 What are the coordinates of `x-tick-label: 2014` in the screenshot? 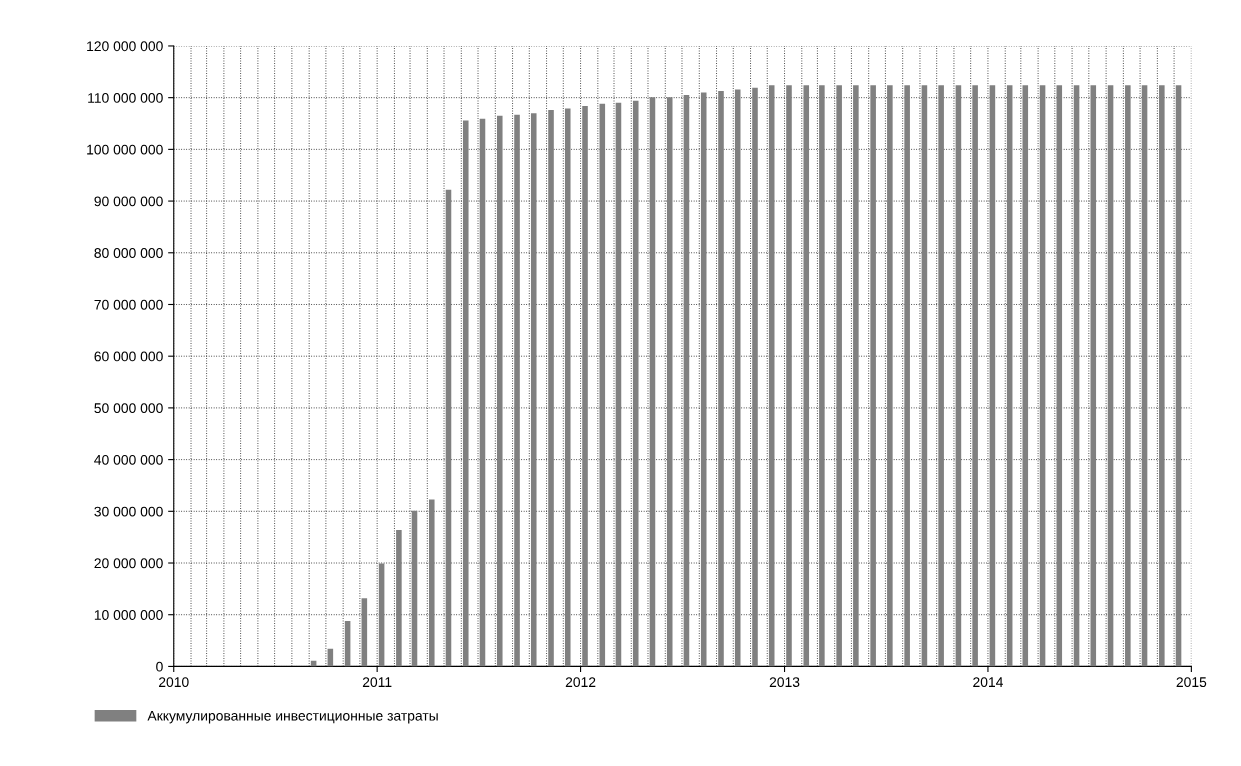 It's located at (988, 682).